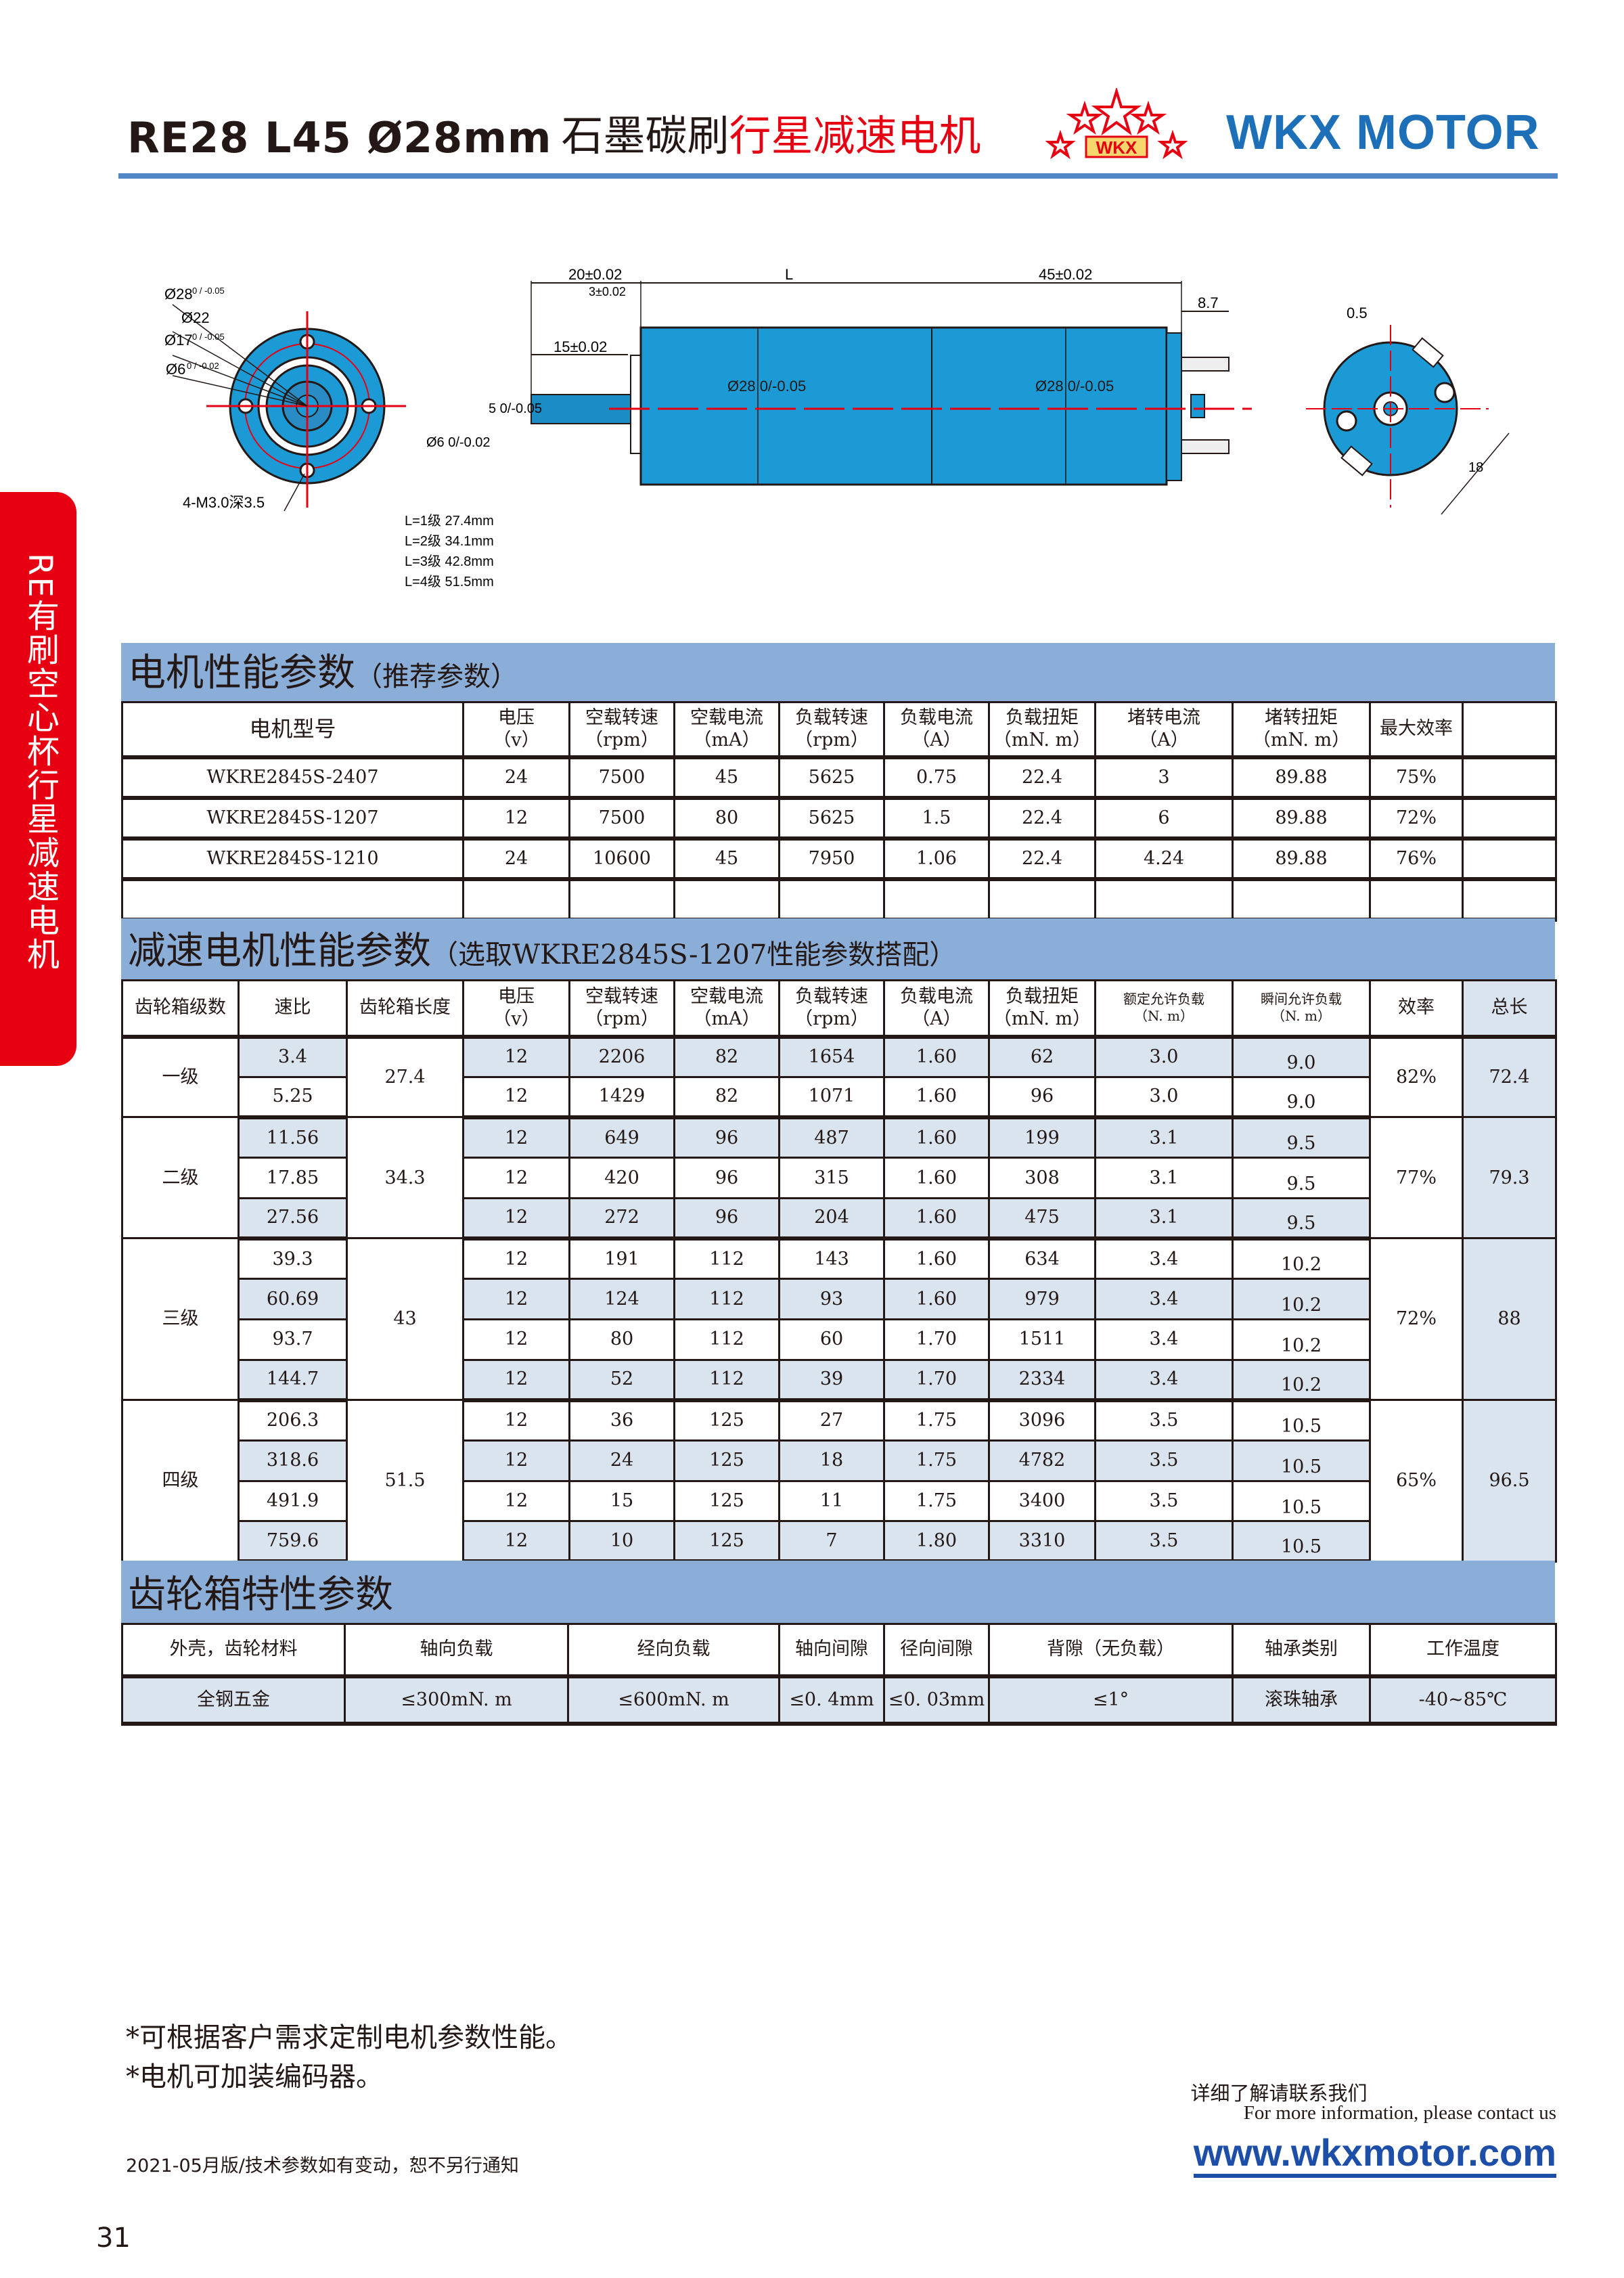  I want to click on column-header: 电压 （v）, so click(516, 730).